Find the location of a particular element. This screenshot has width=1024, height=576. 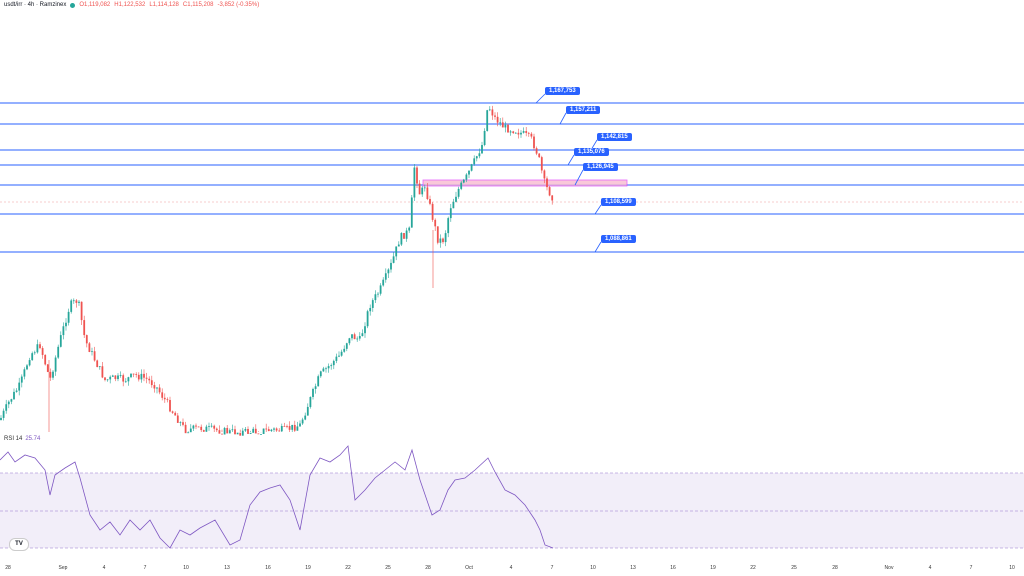

level-label-2: 1,157,211 is located at coordinates (583, 110).